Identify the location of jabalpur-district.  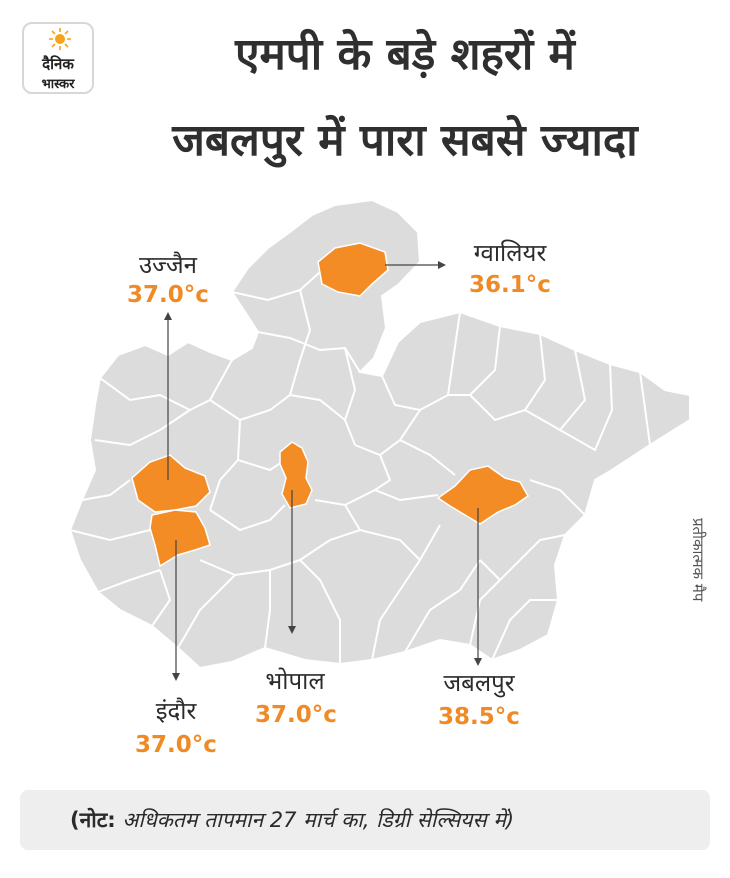
(482, 495).